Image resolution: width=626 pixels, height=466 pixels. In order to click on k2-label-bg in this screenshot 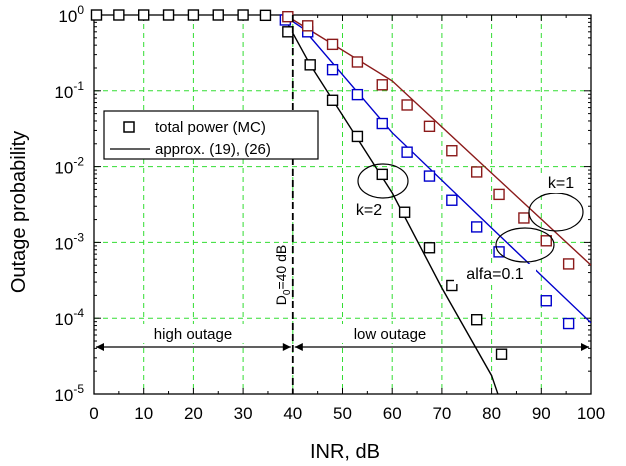, I will do `click(369, 210)`.